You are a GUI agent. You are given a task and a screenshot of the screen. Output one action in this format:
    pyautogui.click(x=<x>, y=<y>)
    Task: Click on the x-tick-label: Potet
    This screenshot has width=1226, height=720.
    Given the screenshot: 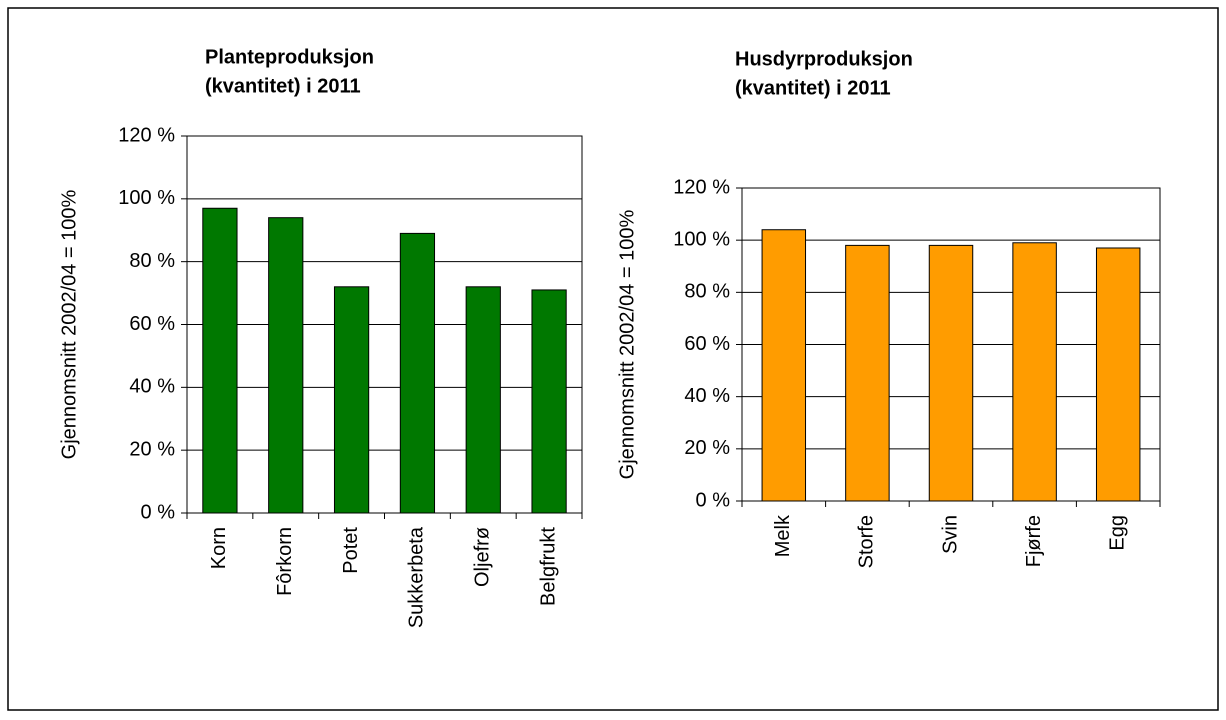 What is the action you would take?
    pyautogui.click(x=351, y=550)
    